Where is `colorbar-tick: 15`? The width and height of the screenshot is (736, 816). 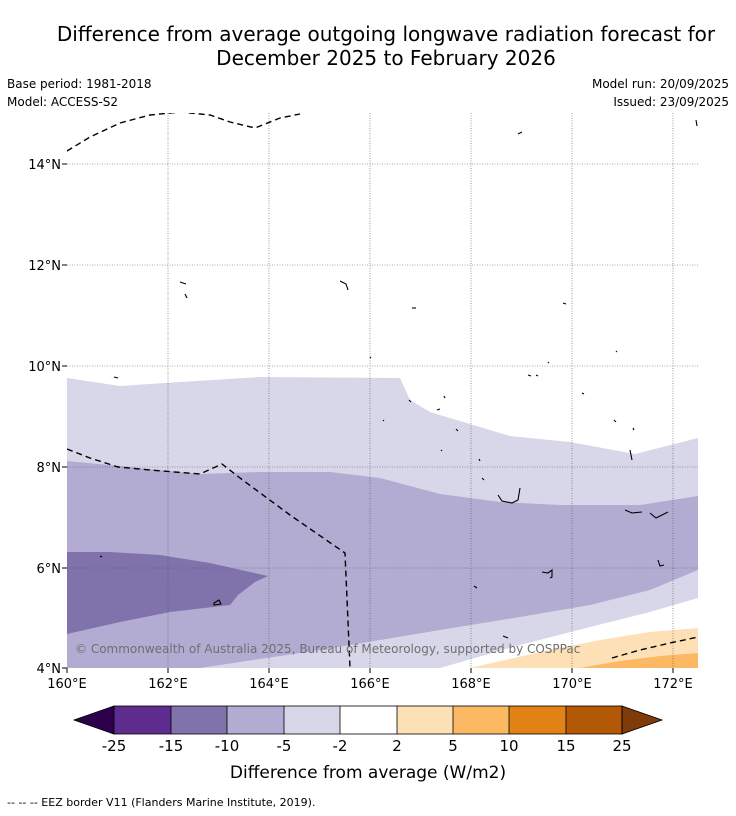
colorbar-tick: 15 is located at coordinates (565, 746).